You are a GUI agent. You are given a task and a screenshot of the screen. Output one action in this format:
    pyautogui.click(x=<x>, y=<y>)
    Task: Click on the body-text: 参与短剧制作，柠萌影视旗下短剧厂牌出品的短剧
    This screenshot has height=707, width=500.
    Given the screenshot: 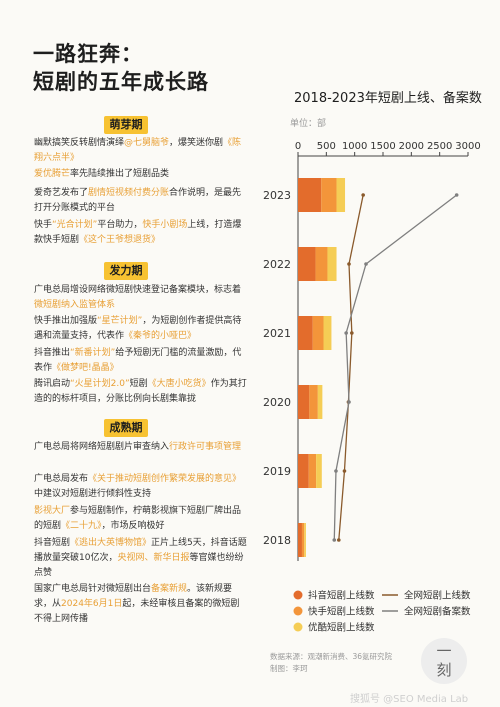 What is the action you would take?
    pyautogui.click(x=138, y=518)
    